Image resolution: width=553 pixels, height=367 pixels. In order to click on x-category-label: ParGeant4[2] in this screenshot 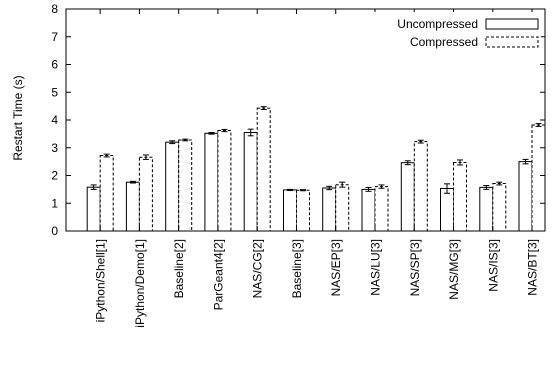, I will do `click(218, 274)`.